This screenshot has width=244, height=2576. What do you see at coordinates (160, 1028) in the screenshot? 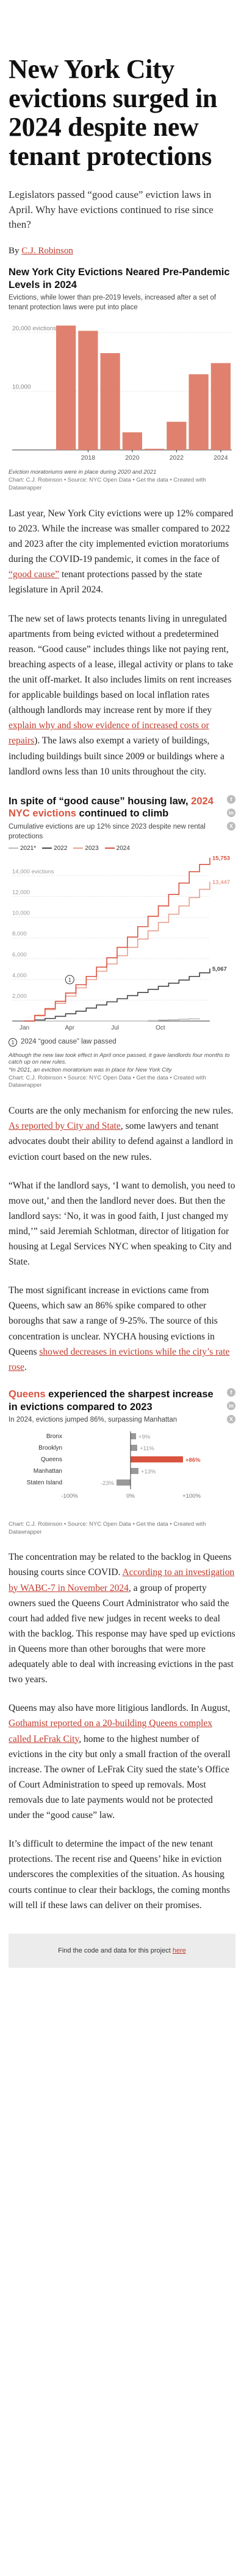
I see `x-tick-label: Oct` at bounding box center [160, 1028].